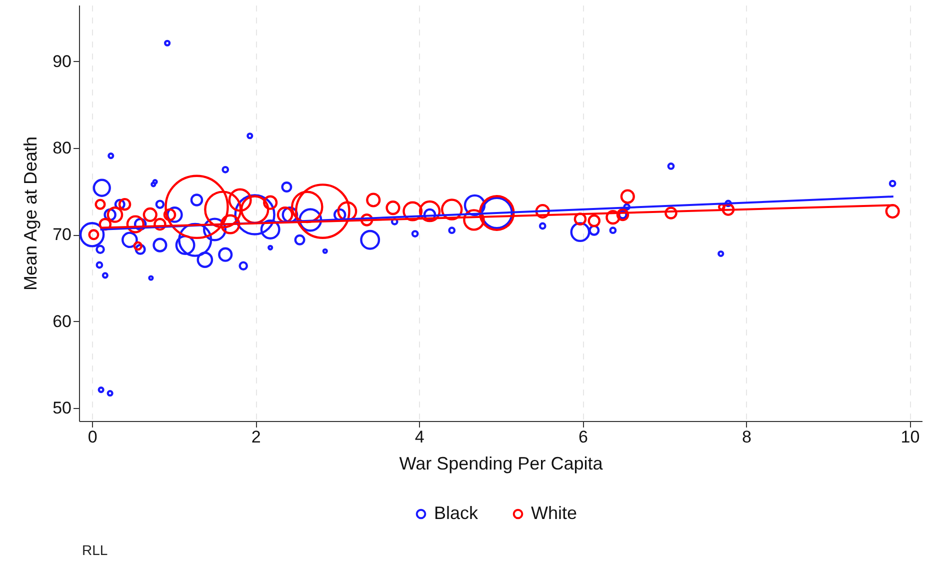 This screenshot has height=565, width=927. What do you see at coordinates (501, 464) in the screenshot?
I see `x-axis-title: War Spending Per Capita` at bounding box center [501, 464].